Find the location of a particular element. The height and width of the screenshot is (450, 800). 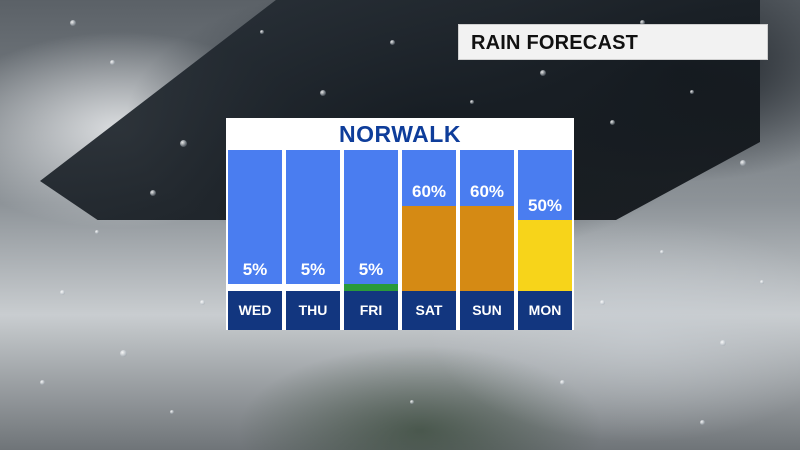

day-column: 50% MON is located at coordinates (545, 240).